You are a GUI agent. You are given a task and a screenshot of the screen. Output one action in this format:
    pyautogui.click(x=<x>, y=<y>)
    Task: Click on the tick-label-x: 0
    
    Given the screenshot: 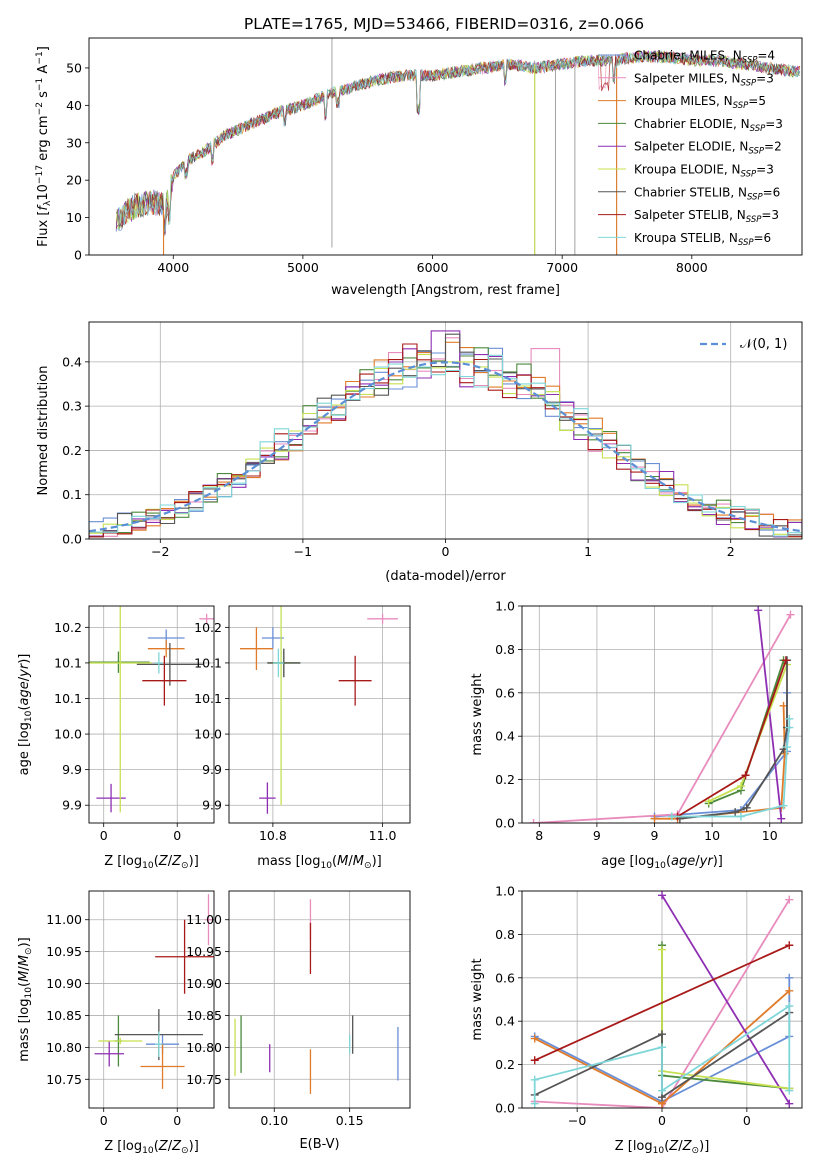 What is the action you would take?
    pyautogui.click(x=104, y=1120)
    